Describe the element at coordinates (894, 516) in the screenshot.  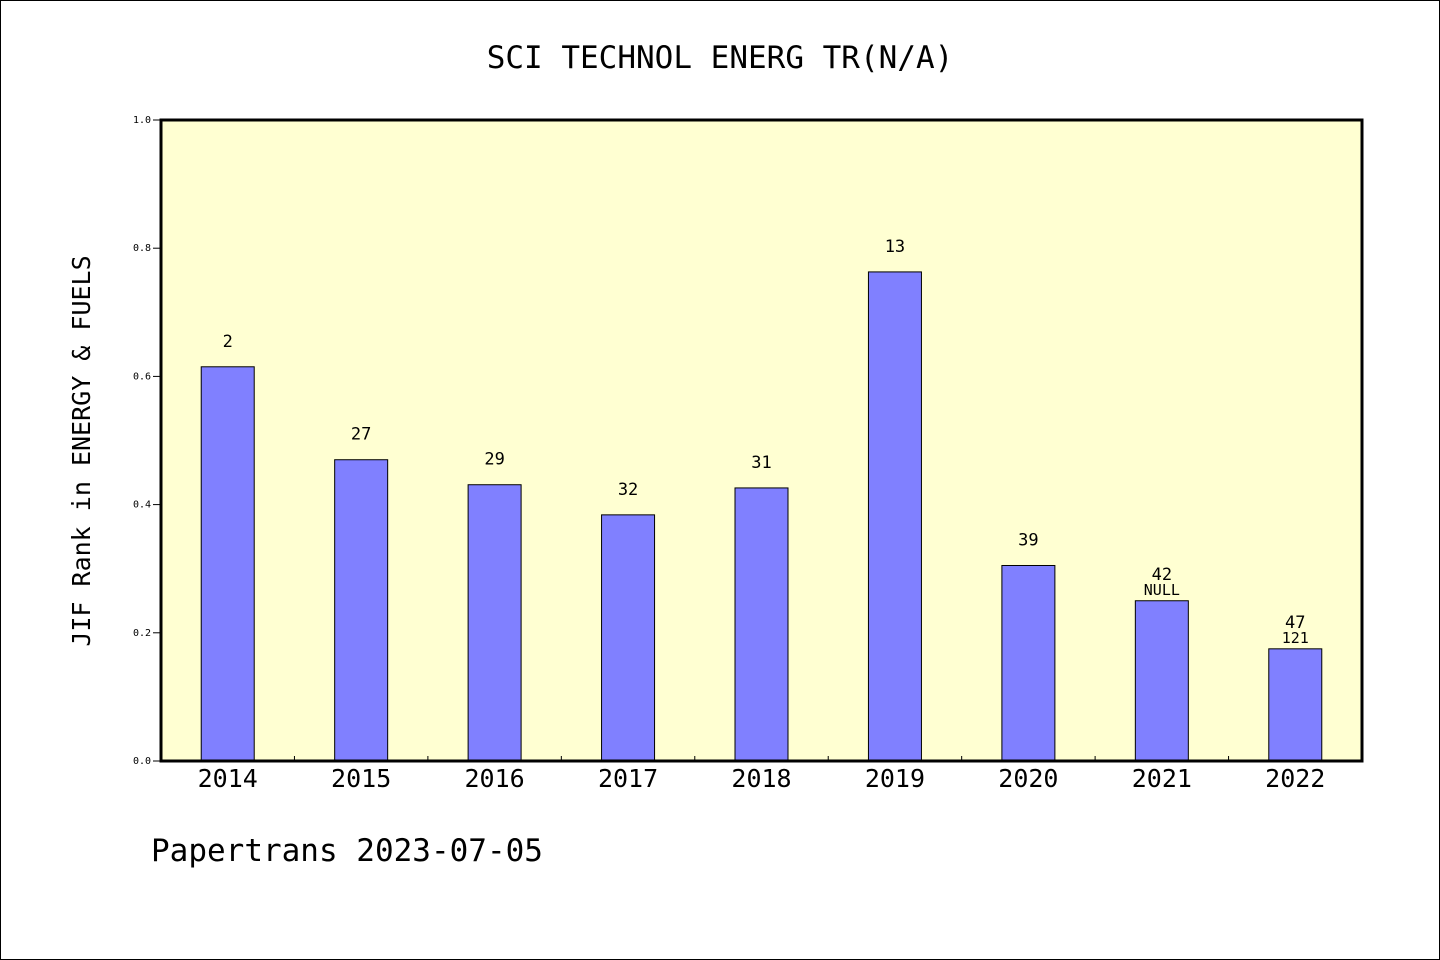
I see `bar-2019` at that location.